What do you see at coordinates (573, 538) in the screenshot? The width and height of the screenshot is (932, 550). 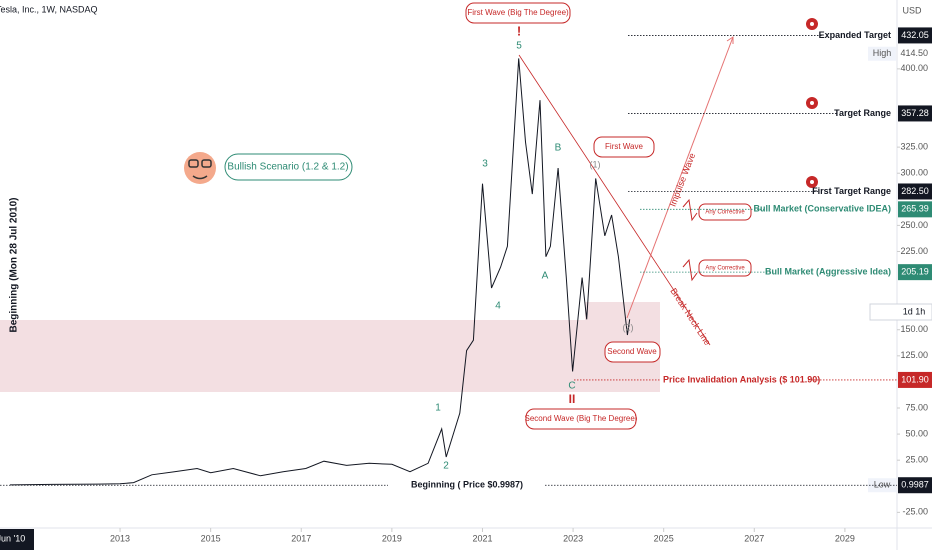 I see `x-tick-label: 2023` at bounding box center [573, 538].